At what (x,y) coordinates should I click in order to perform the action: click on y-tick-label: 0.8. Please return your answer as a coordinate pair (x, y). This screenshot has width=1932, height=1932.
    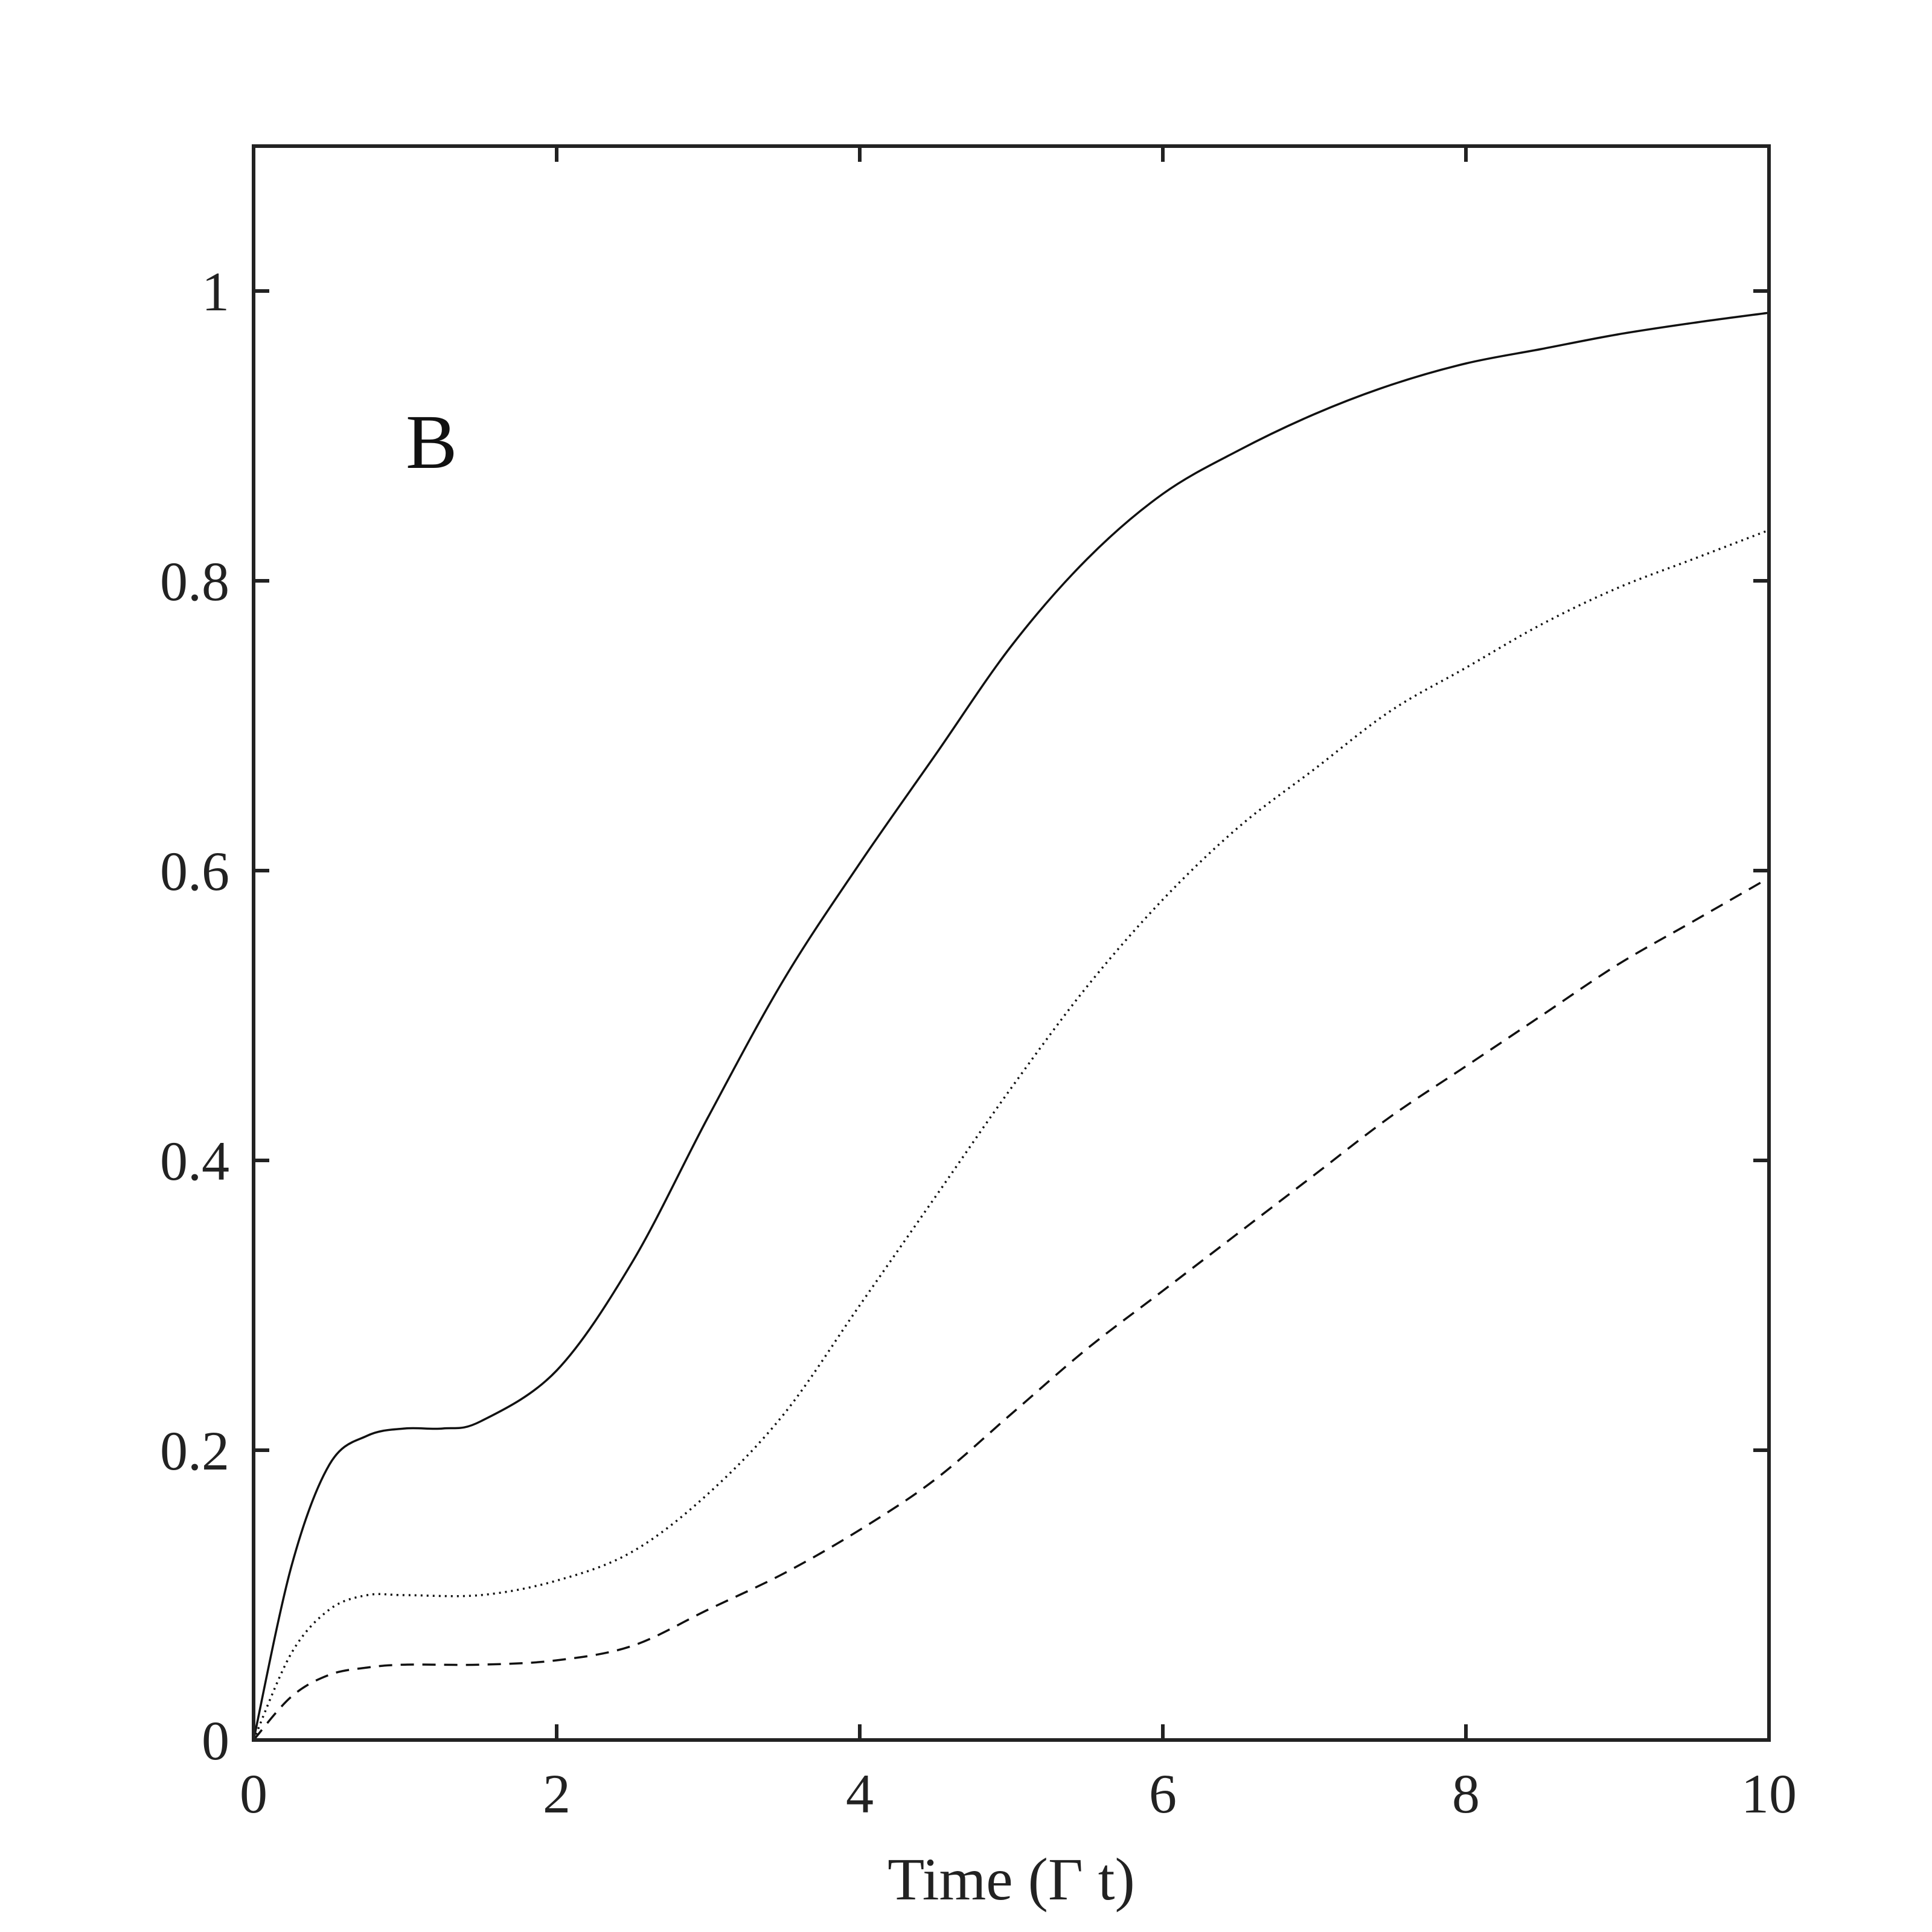
    Looking at the image, I should click on (195, 581).